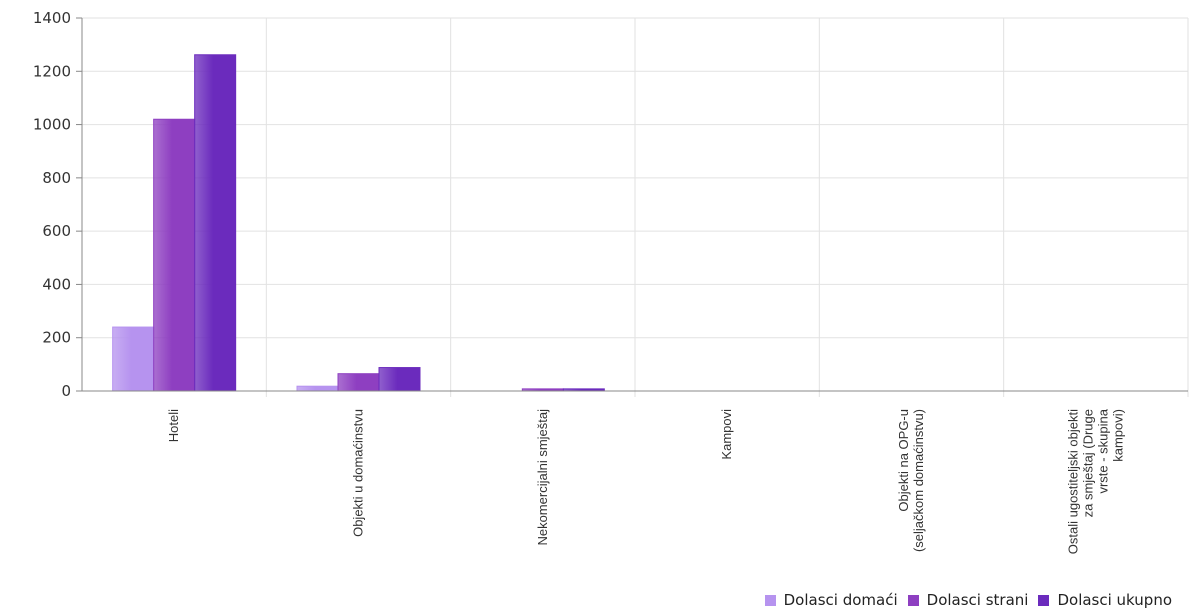 The height and width of the screenshot is (615, 1190). What do you see at coordinates (52, 71) in the screenshot?
I see `y-tick-label: 1200` at bounding box center [52, 71].